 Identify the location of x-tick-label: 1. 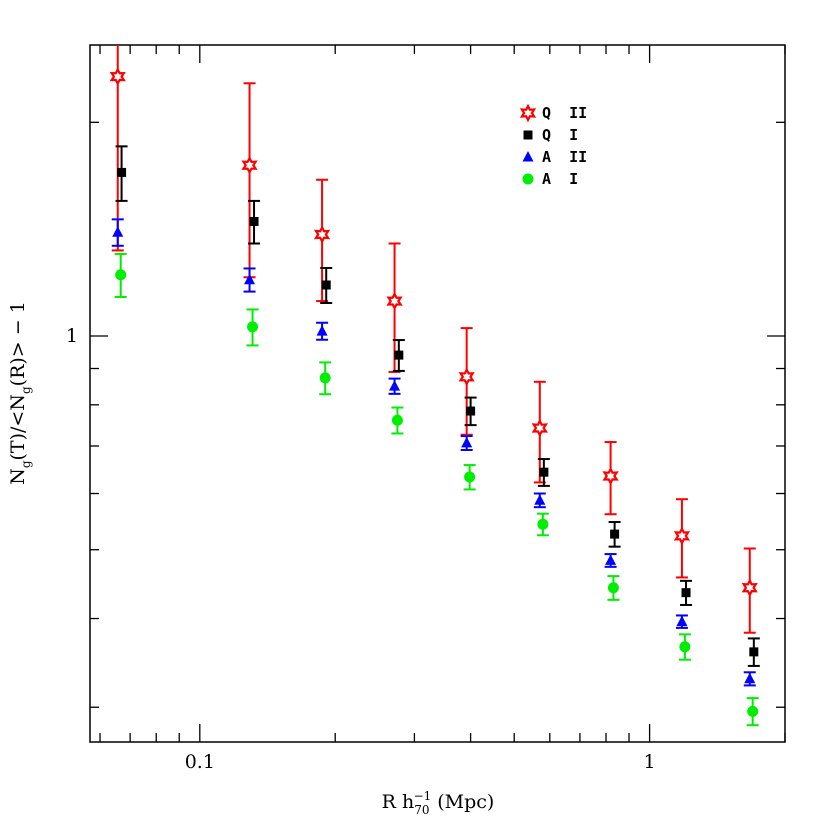
(650, 762).